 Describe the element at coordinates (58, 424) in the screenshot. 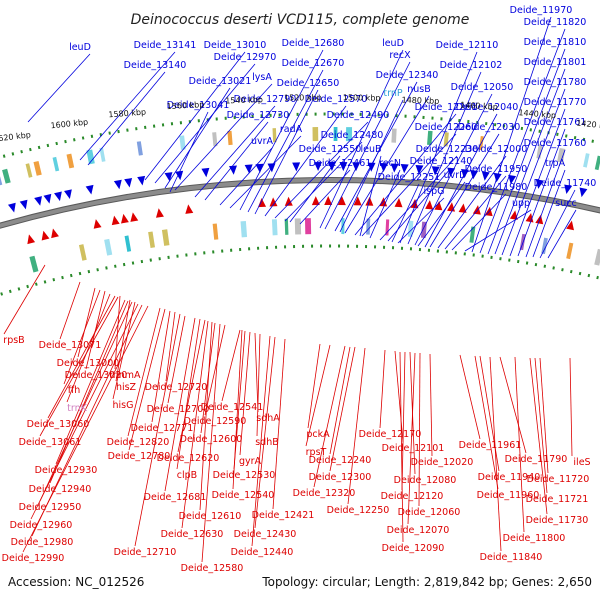

I see `minus-gene-label: Deide_13060` at that location.